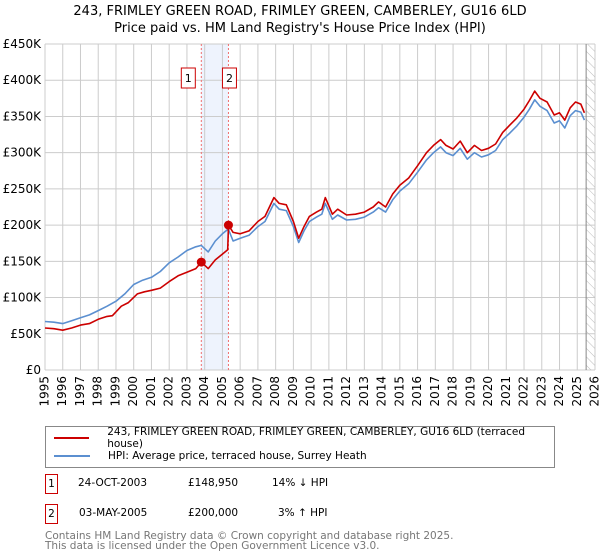  Describe the element at coordinates (303, 513) in the screenshot. I see `sale-hpi-diff: 3% ↑ HPI` at that location.